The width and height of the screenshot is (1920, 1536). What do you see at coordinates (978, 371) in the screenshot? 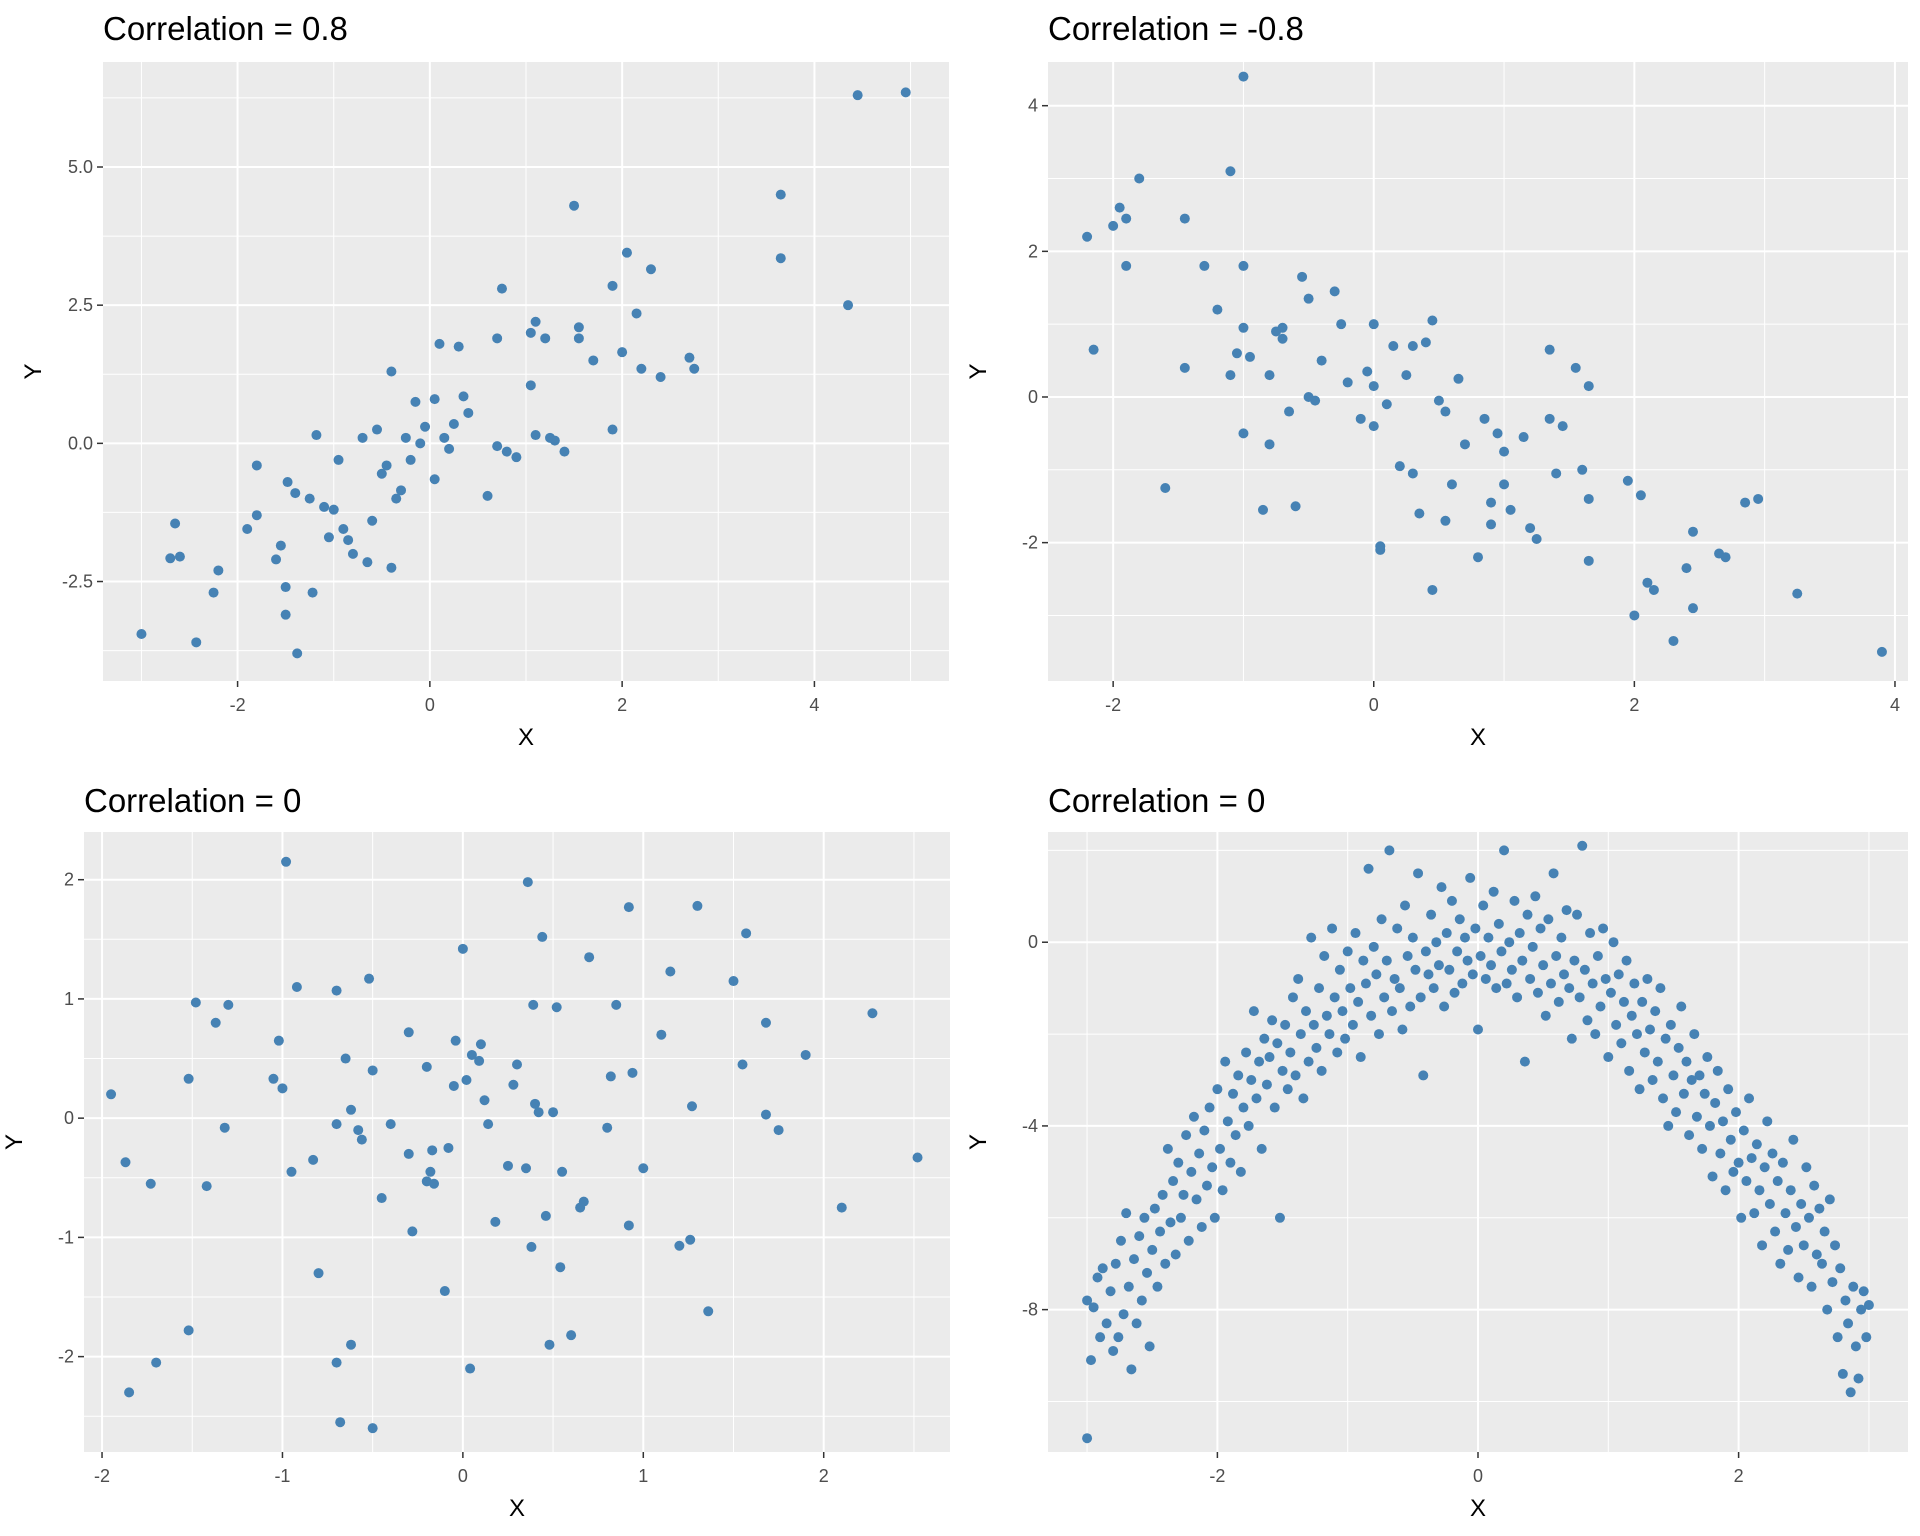
I see `y-axis-label: Y` at bounding box center [978, 371].